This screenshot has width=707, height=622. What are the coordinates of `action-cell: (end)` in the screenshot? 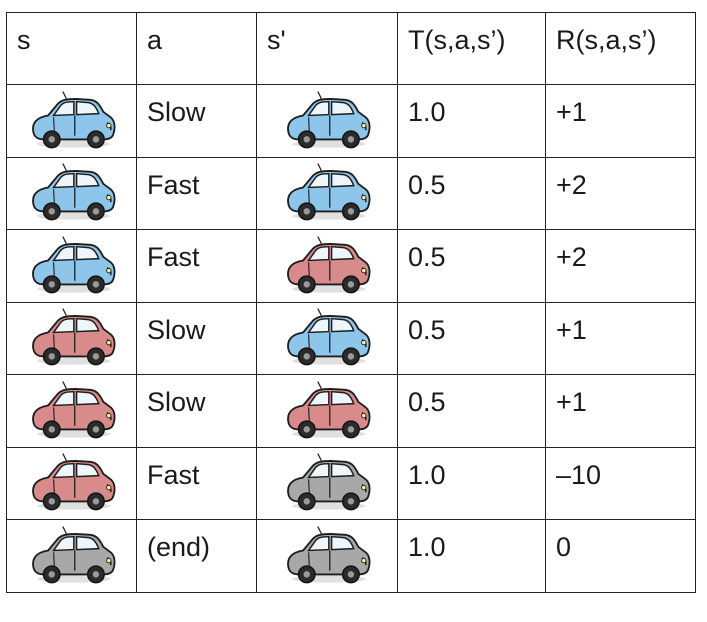 It's located at (196, 556).